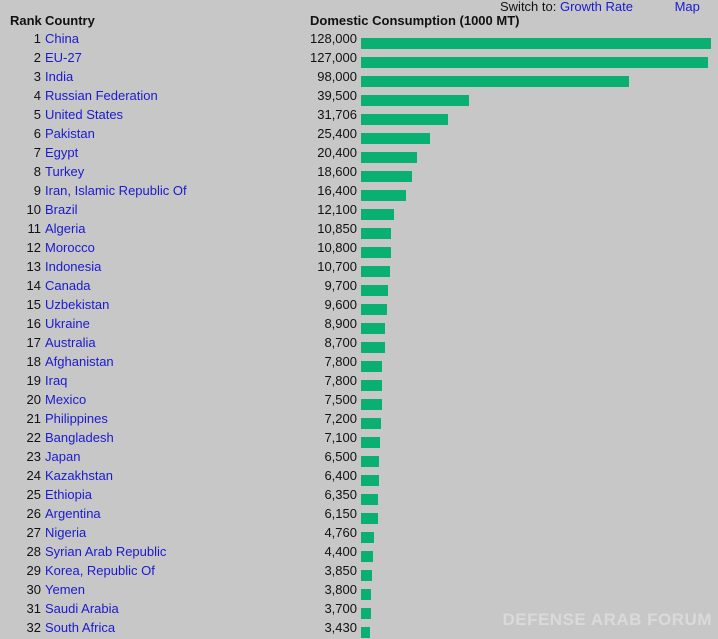 This screenshot has width=718, height=639. I want to click on rank: 29, so click(33, 570).